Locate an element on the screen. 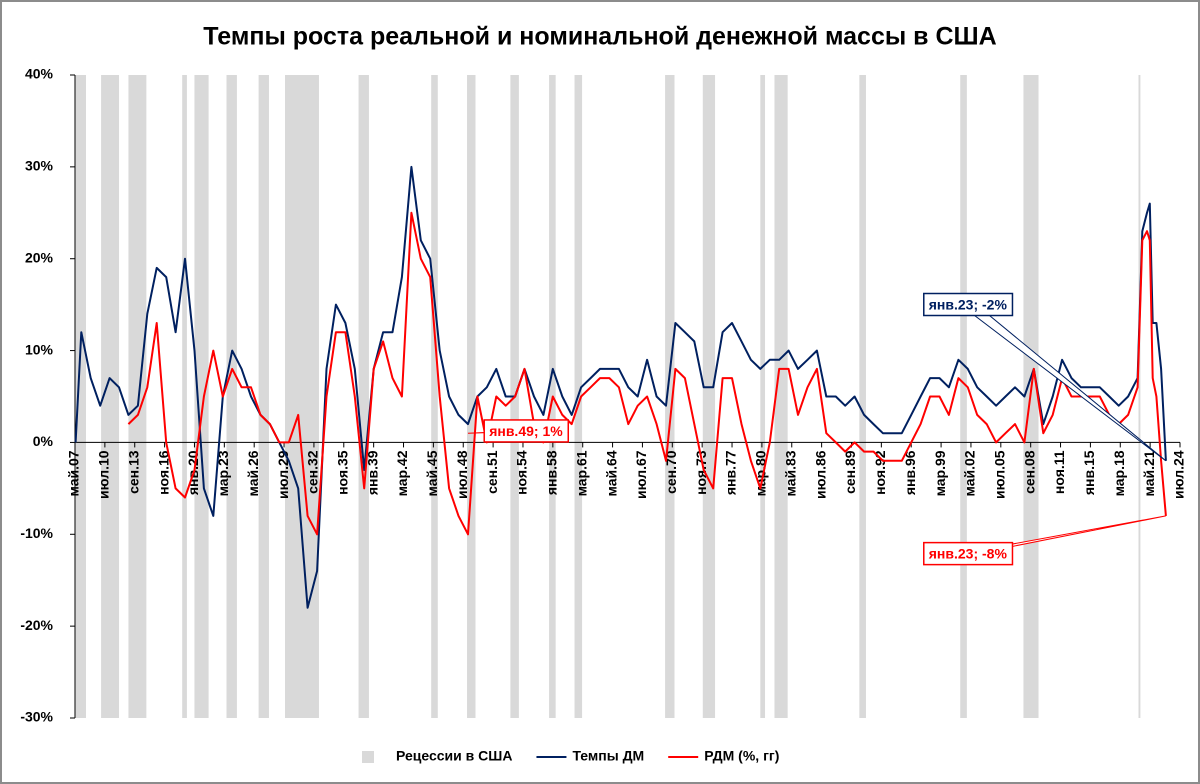  x-tick-label: мар.61 is located at coordinates (581, 473).